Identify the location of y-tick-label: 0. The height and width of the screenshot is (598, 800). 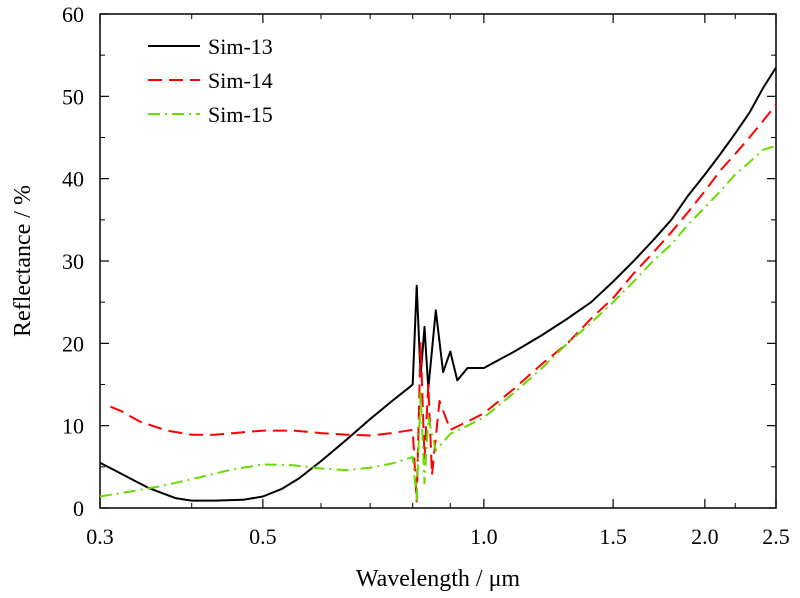
(78, 508).